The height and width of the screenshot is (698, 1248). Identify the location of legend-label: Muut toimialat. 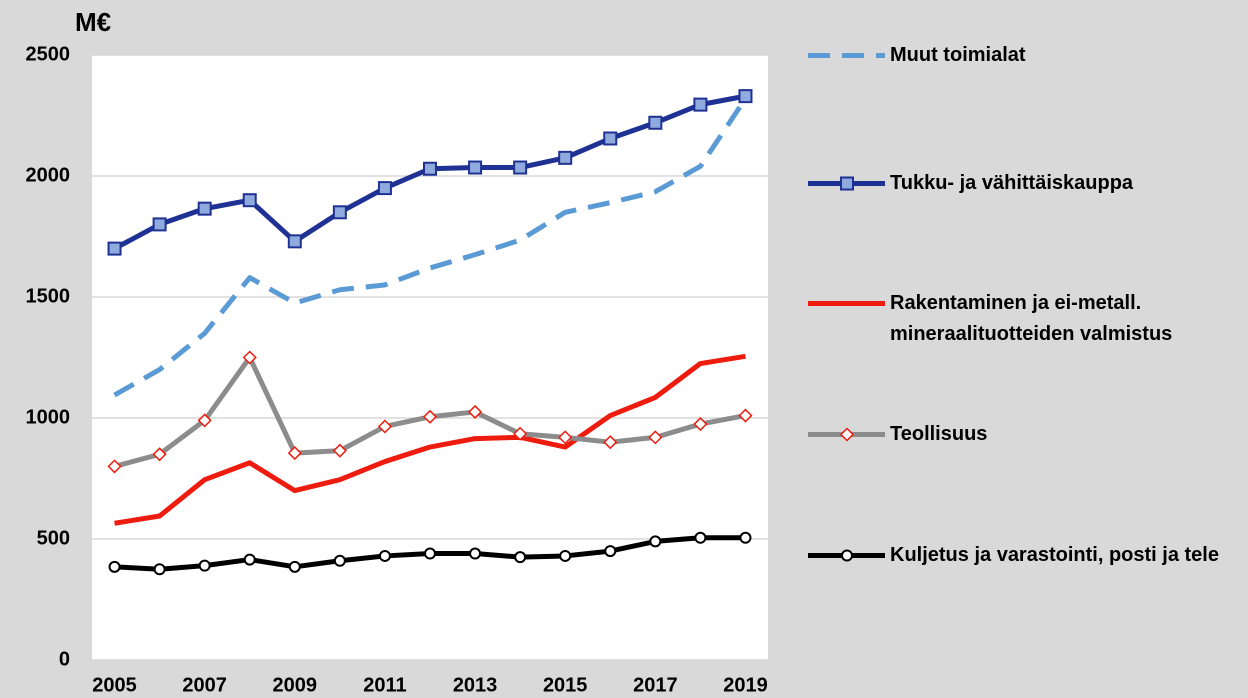
(958, 55).